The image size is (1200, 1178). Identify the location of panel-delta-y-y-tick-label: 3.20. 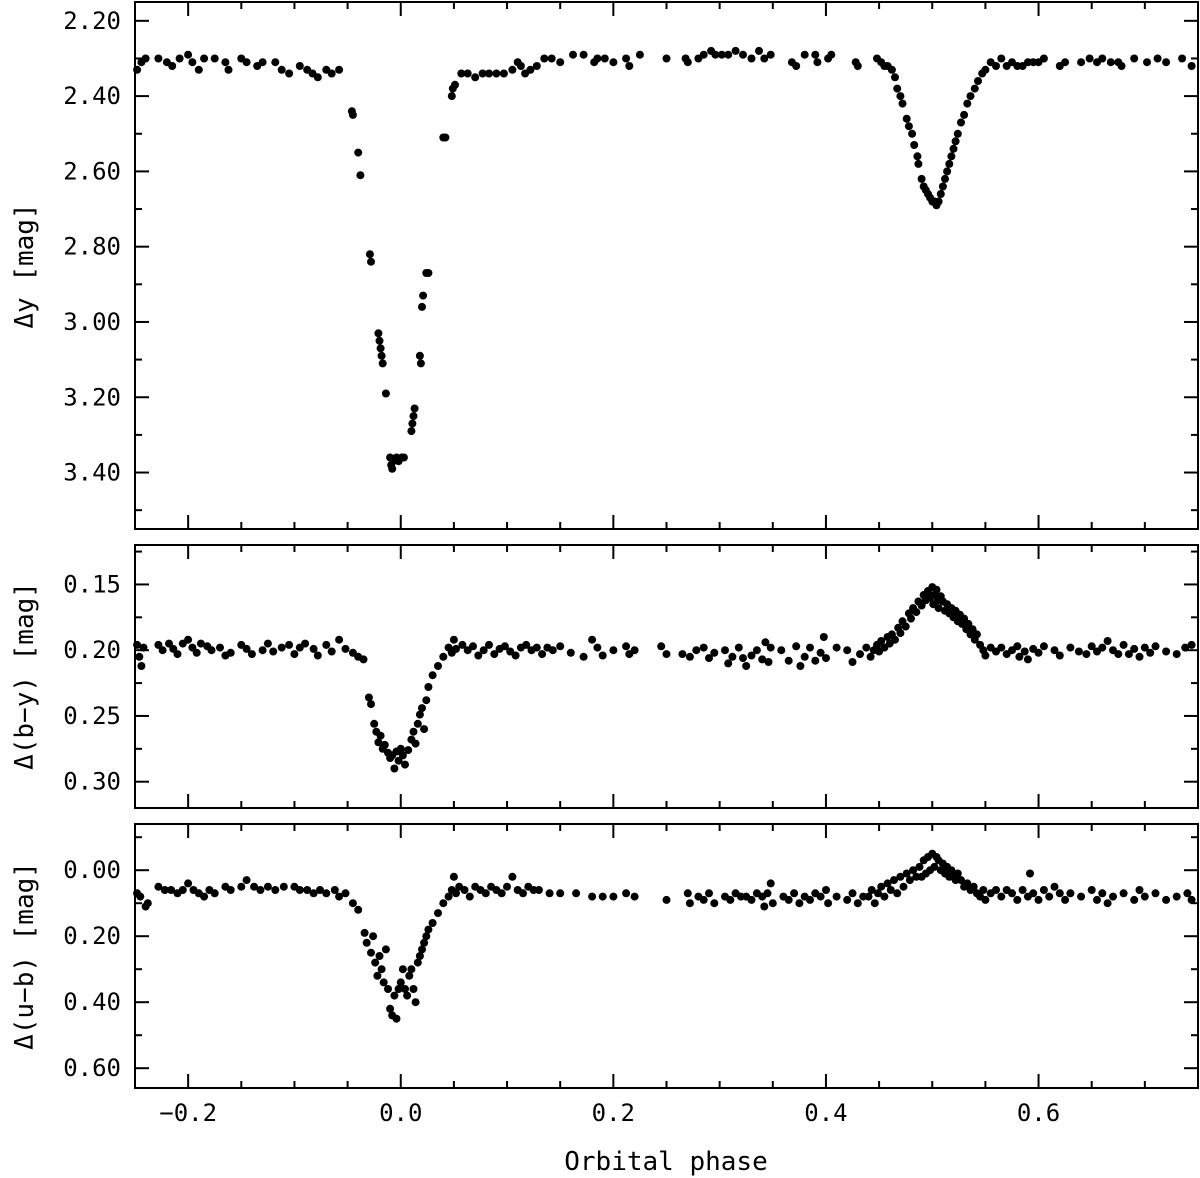
(92, 397).